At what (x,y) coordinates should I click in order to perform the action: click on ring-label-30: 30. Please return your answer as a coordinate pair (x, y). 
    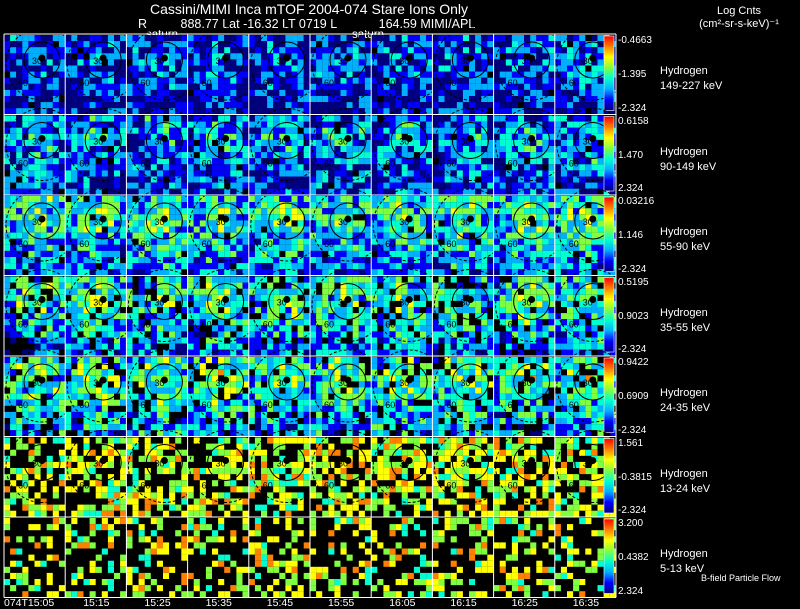
    Looking at the image, I should click on (404, 61).